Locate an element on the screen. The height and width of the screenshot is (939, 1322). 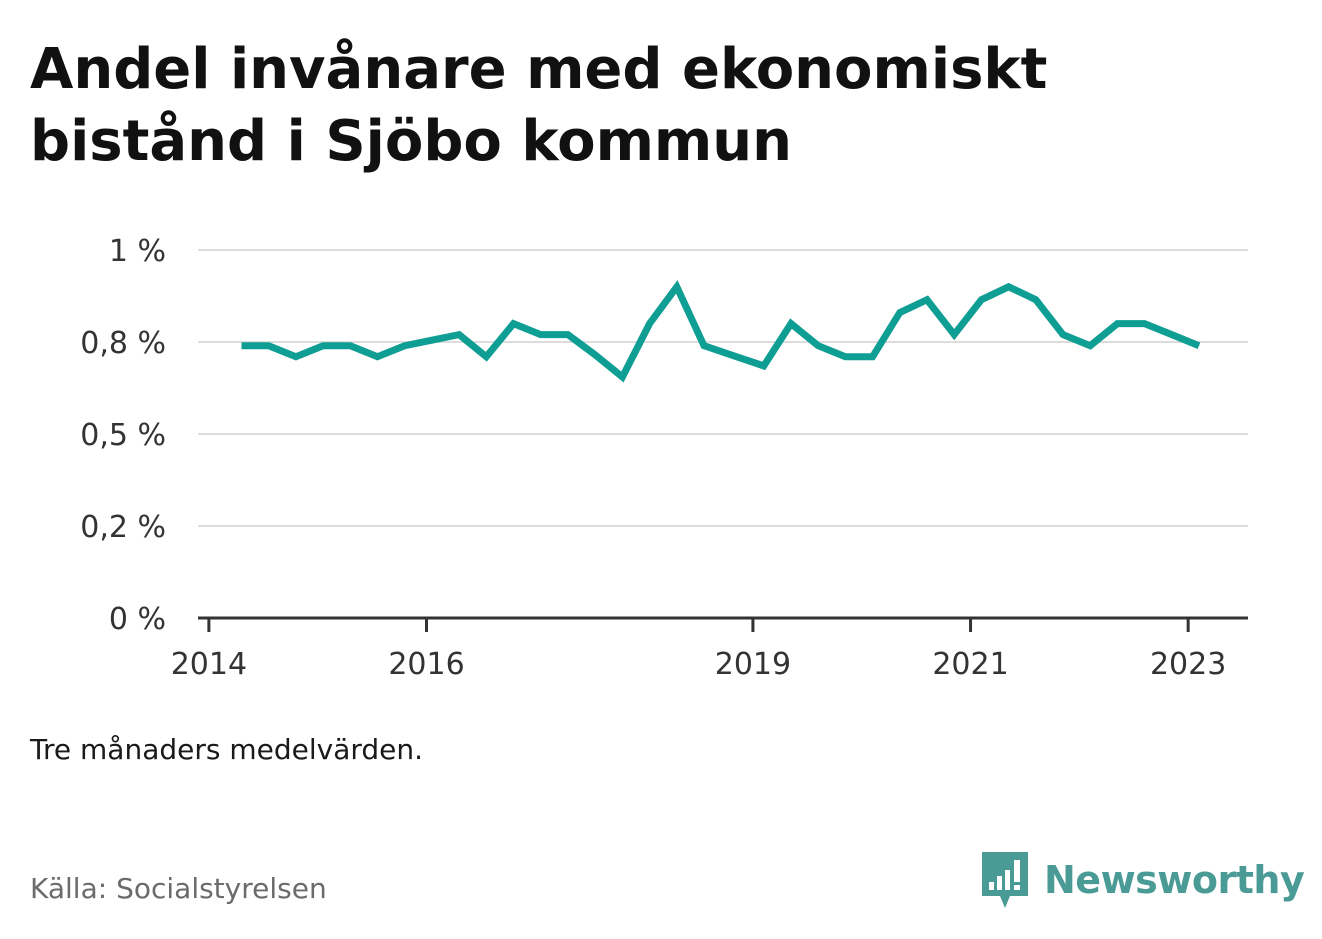
brand-logo: Newsworthy is located at coordinates (1142, 880).